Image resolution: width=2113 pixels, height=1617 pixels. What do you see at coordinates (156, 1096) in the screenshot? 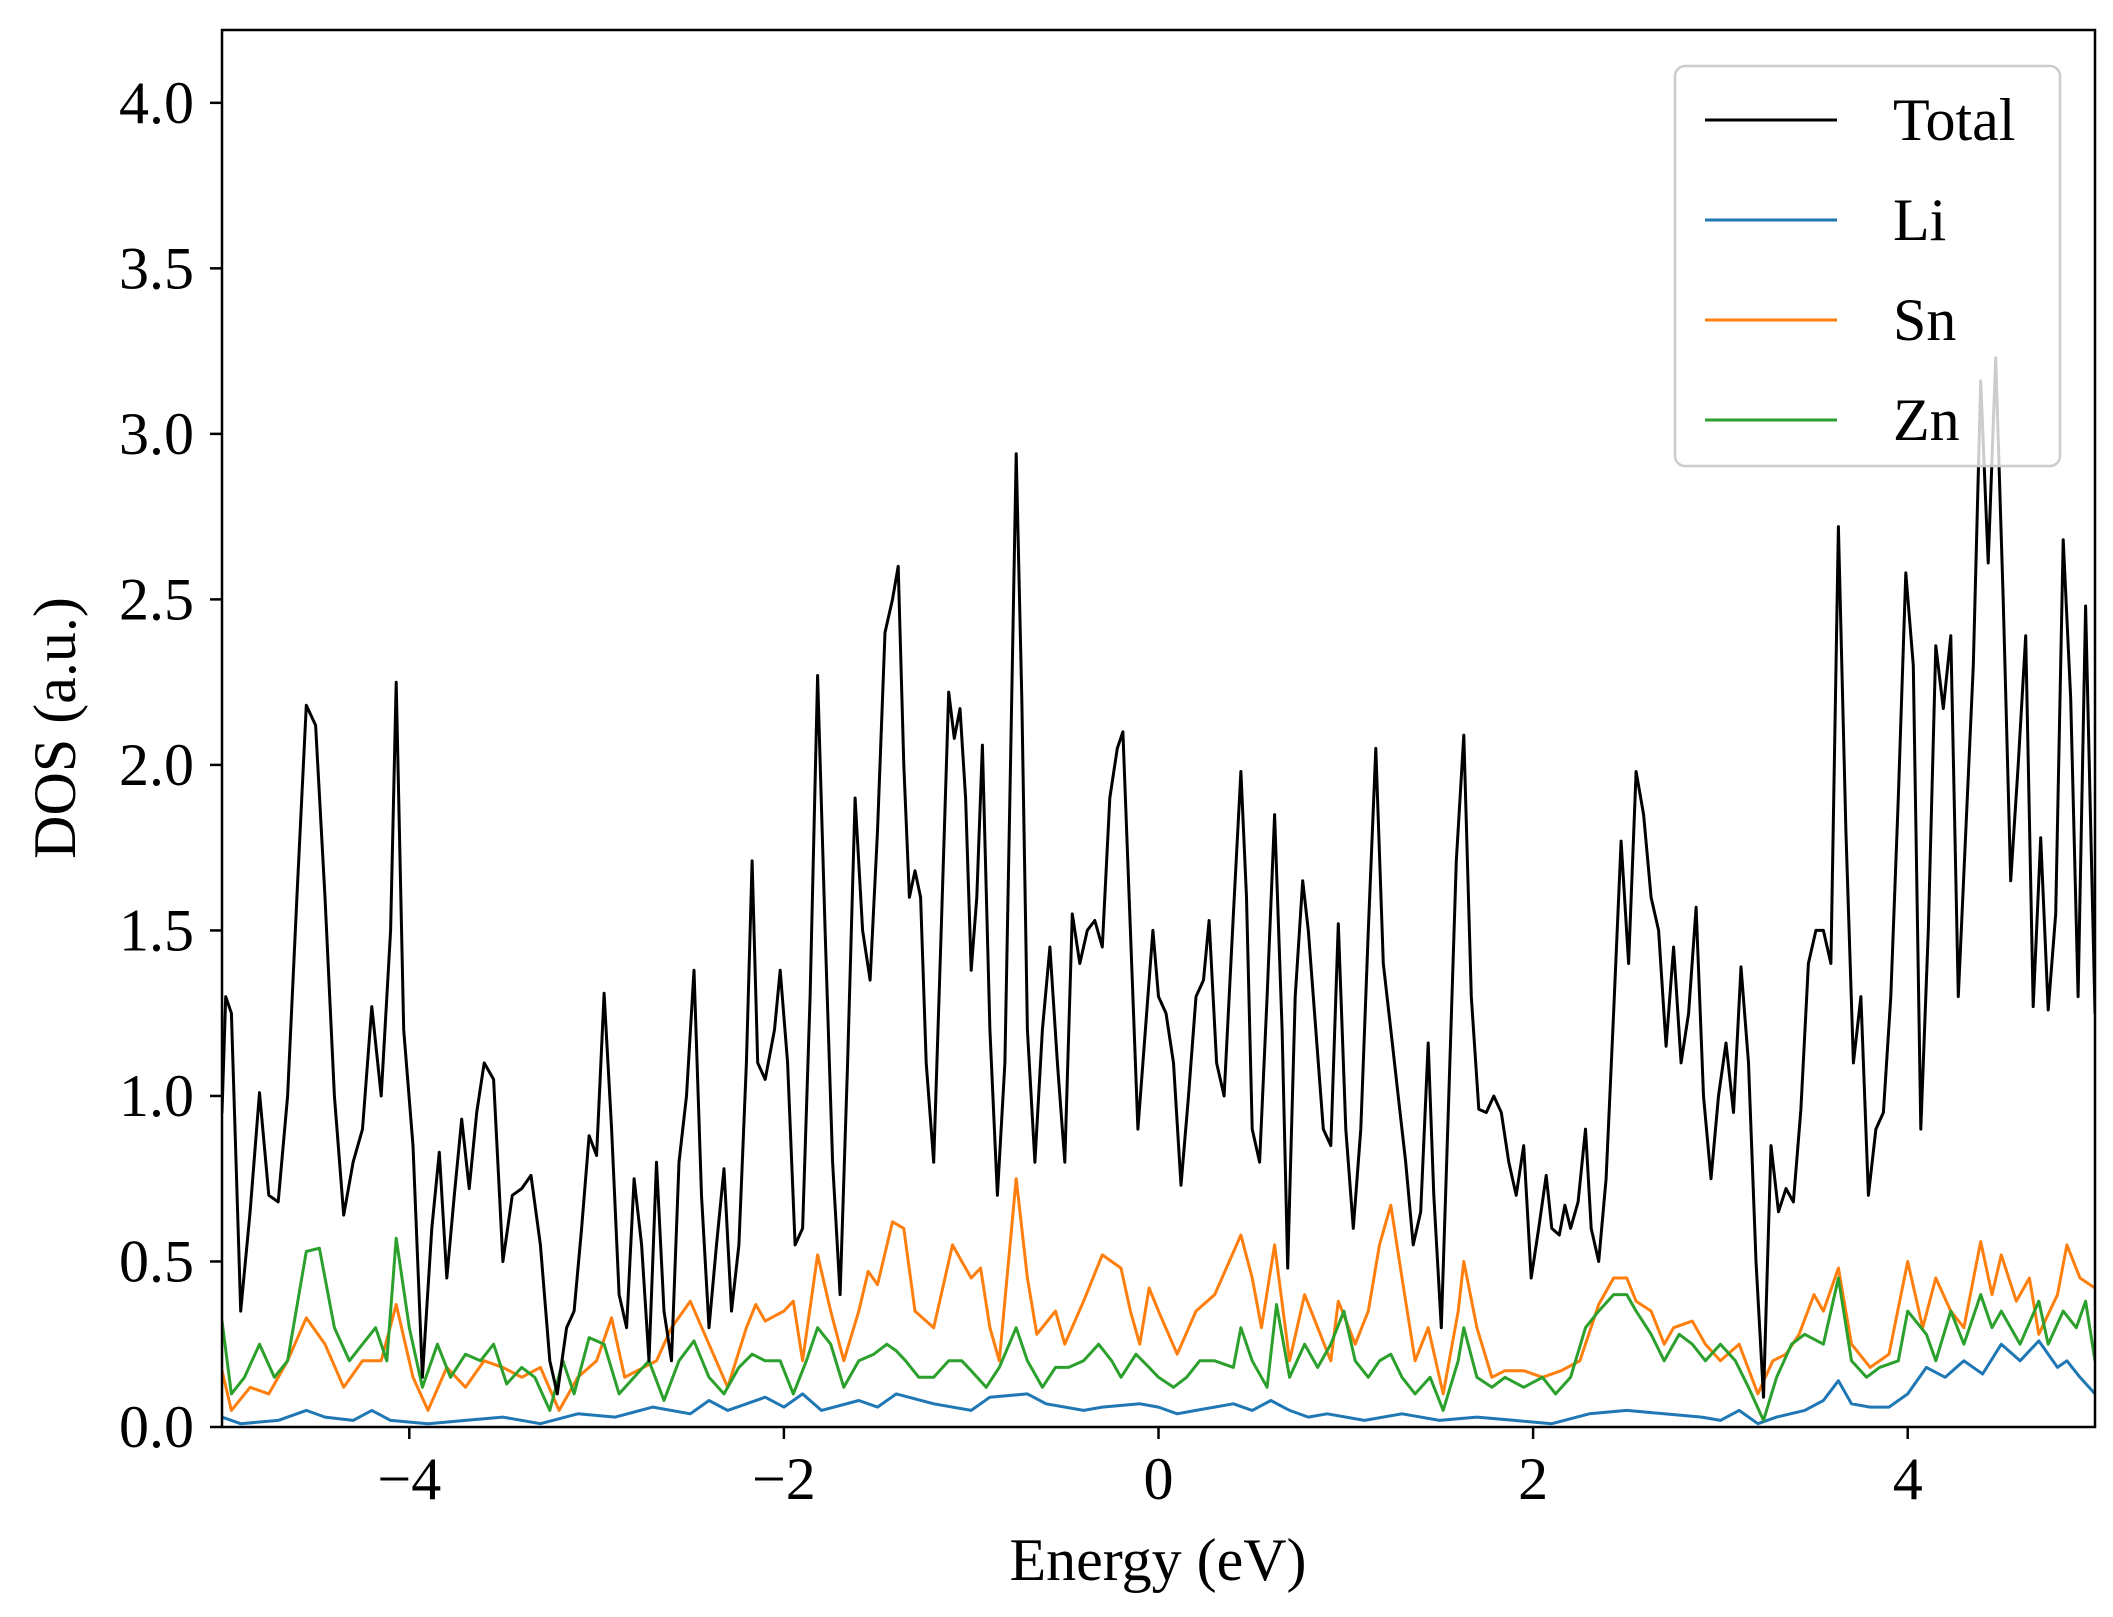
I see `y-tick-label: 1.0` at bounding box center [156, 1096].